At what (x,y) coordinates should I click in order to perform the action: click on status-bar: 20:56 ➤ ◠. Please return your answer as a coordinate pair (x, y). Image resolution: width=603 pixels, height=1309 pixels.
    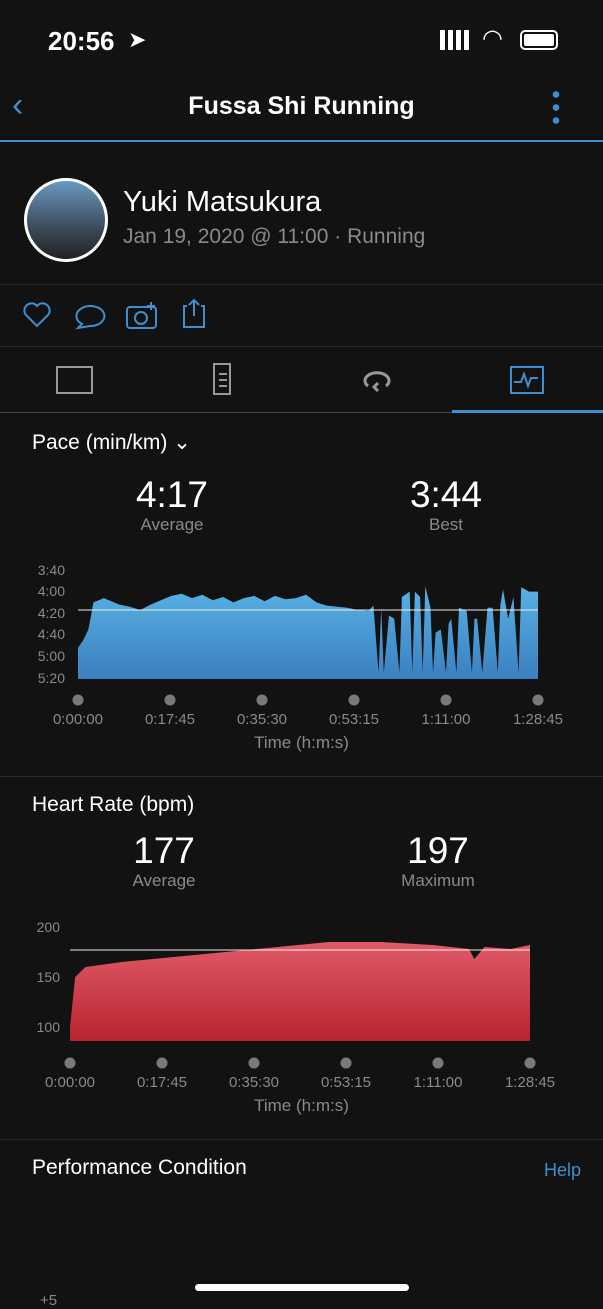
    Looking at the image, I should click on (301, 40).